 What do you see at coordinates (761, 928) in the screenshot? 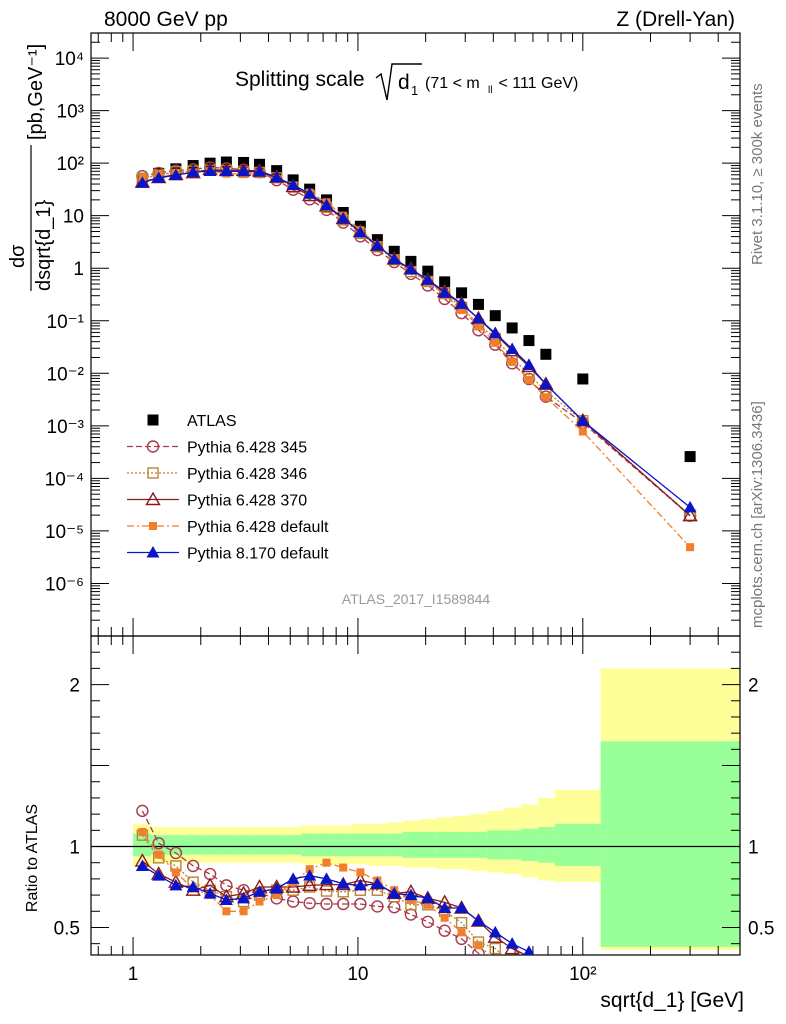
I see `ratio-y-tick-label-right: 0.5` at bounding box center [761, 928].